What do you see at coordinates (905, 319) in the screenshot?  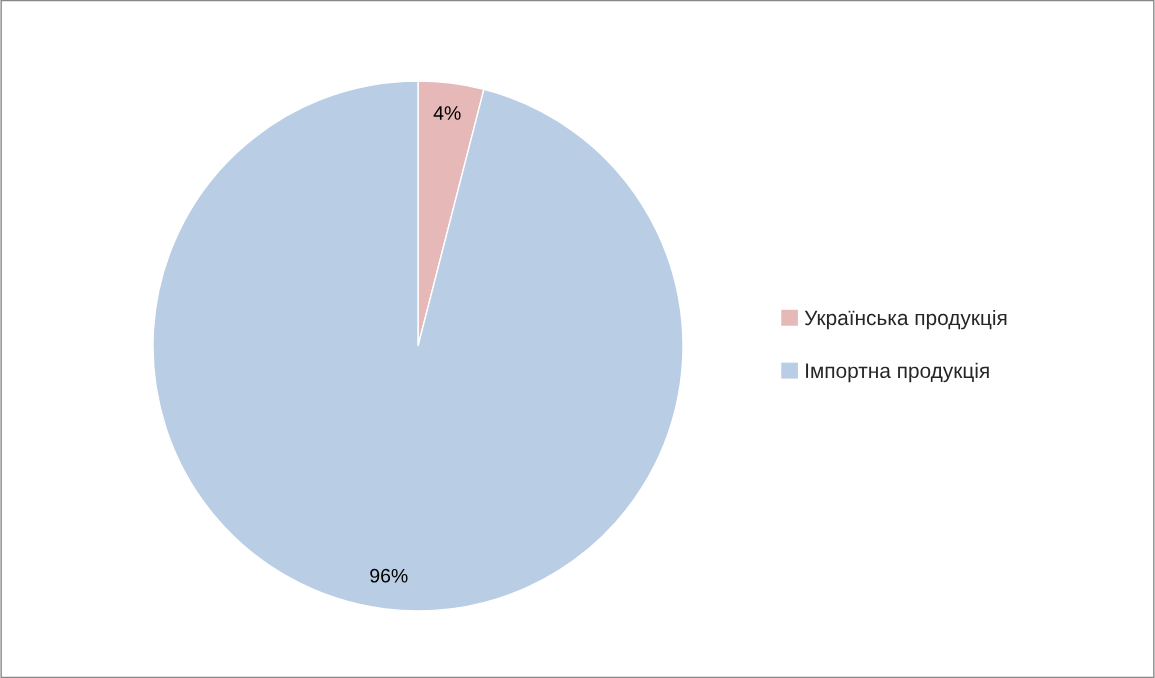 I see `legend-label: Українська продукція` at bounding box center [905, 319].